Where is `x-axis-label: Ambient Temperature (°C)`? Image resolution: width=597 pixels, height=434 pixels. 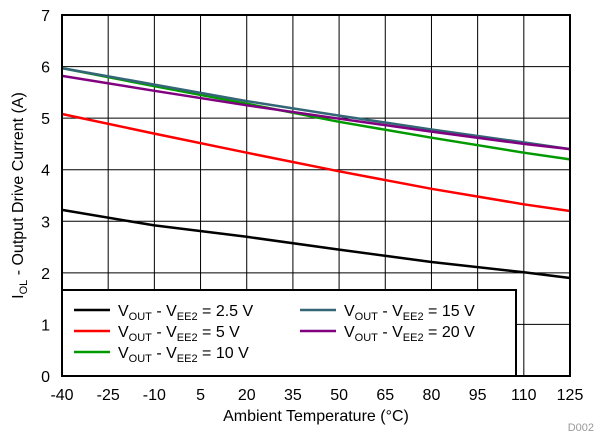
x-axis-label: Ambient Temperature (°C) is located at coordinates (316, 416).